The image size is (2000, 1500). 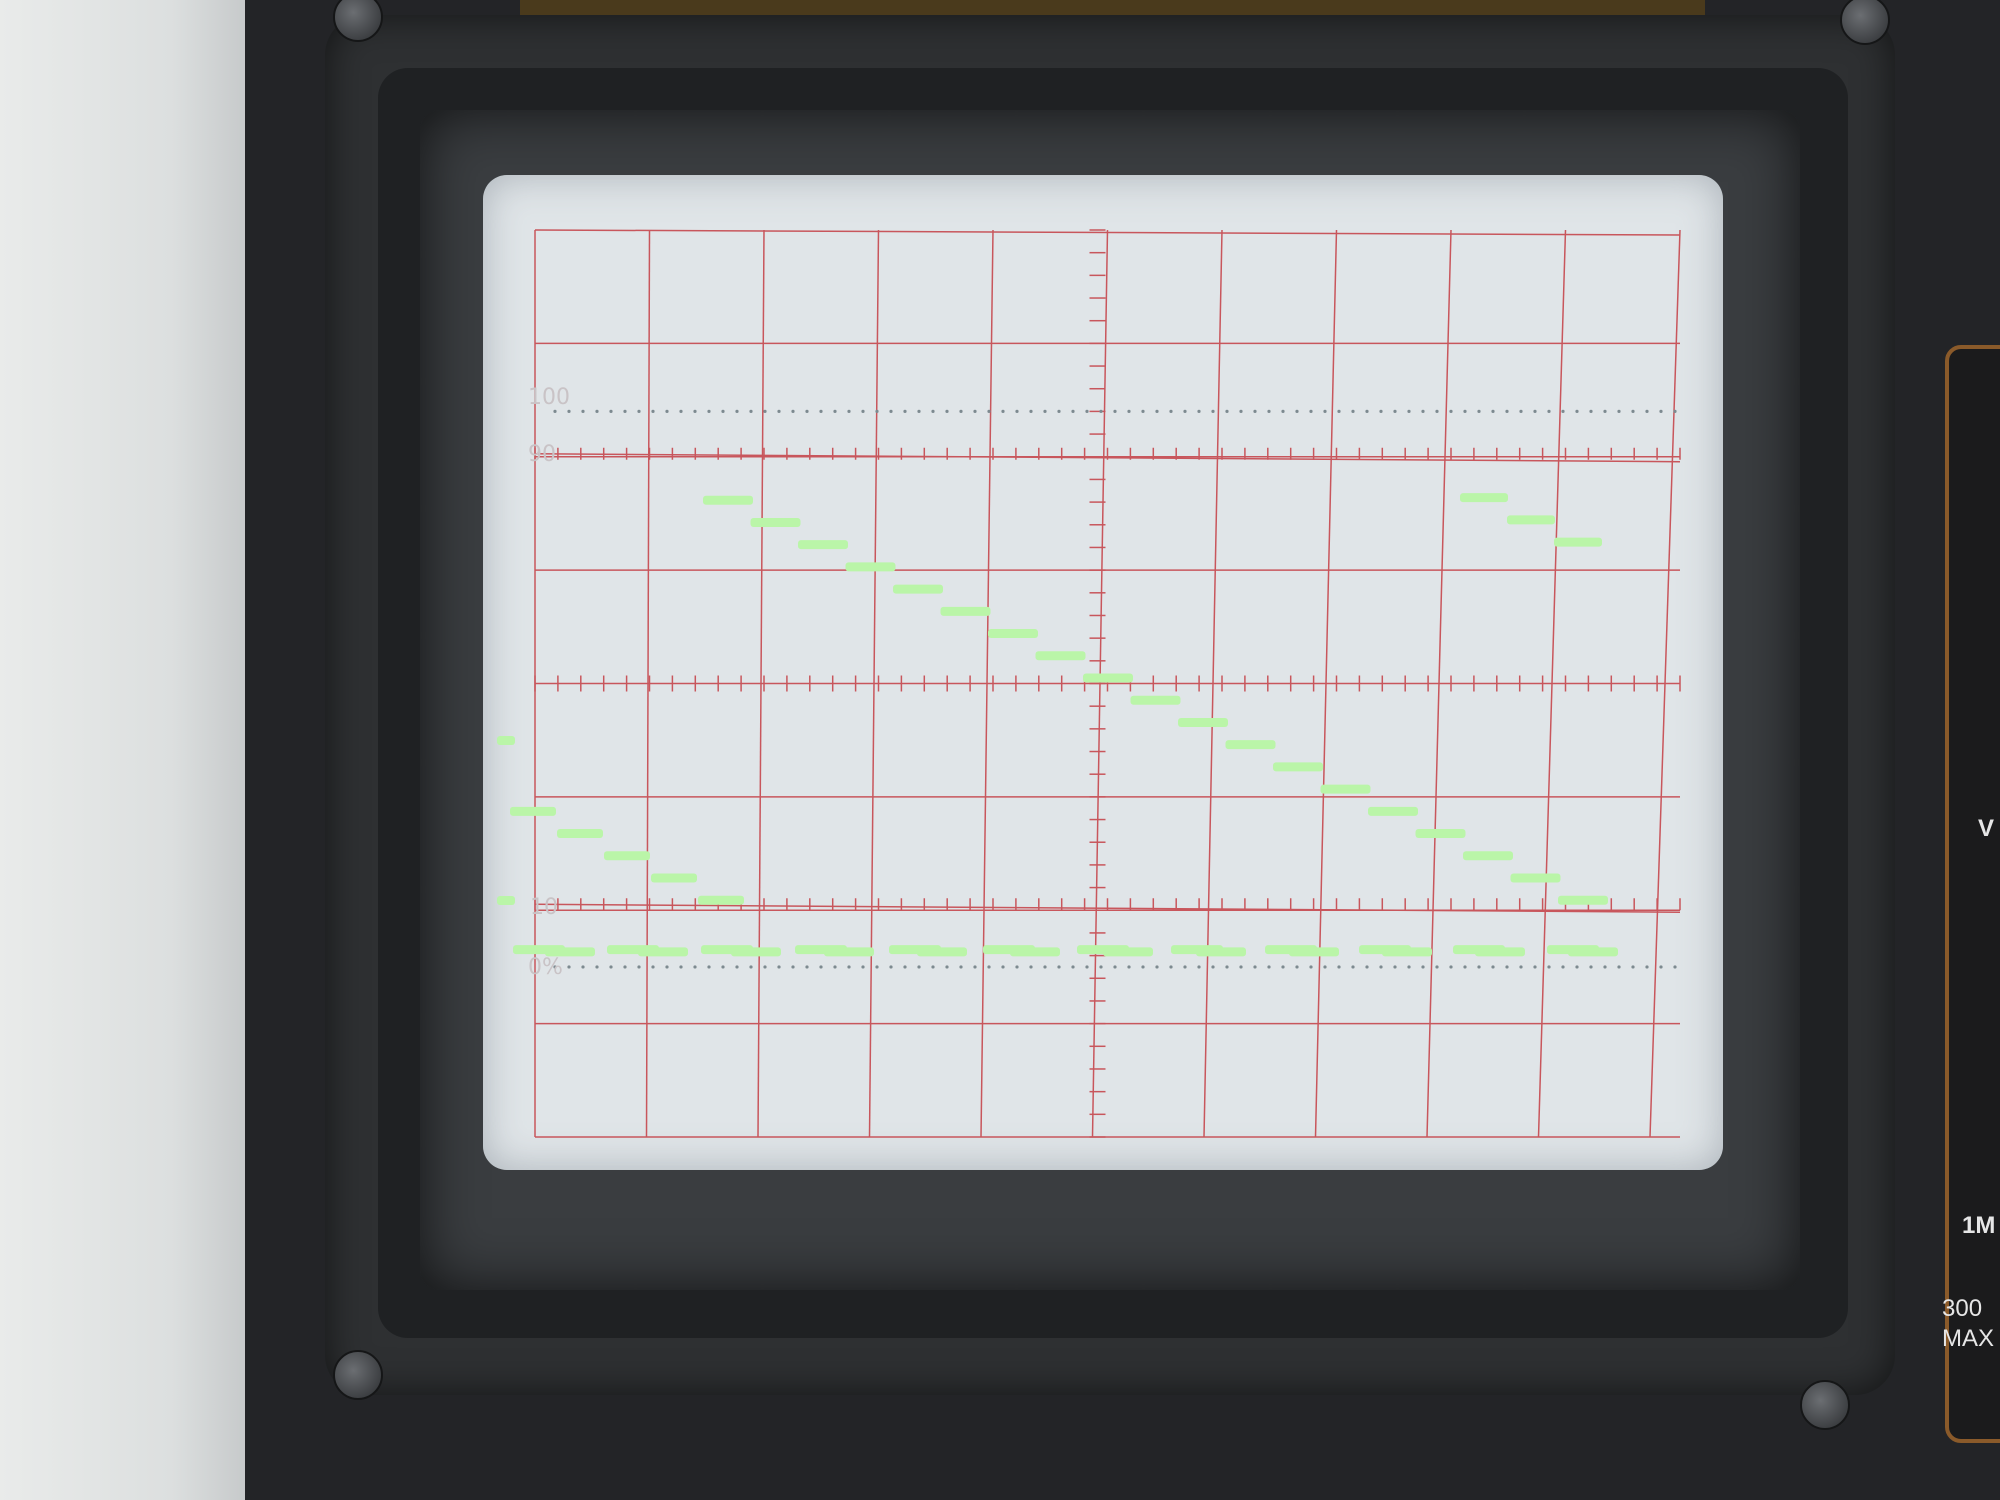 What do you see at coordinates (1112, 9) in the screenshot?
I see `top-label-strip` at bounding box center [1112, 9].